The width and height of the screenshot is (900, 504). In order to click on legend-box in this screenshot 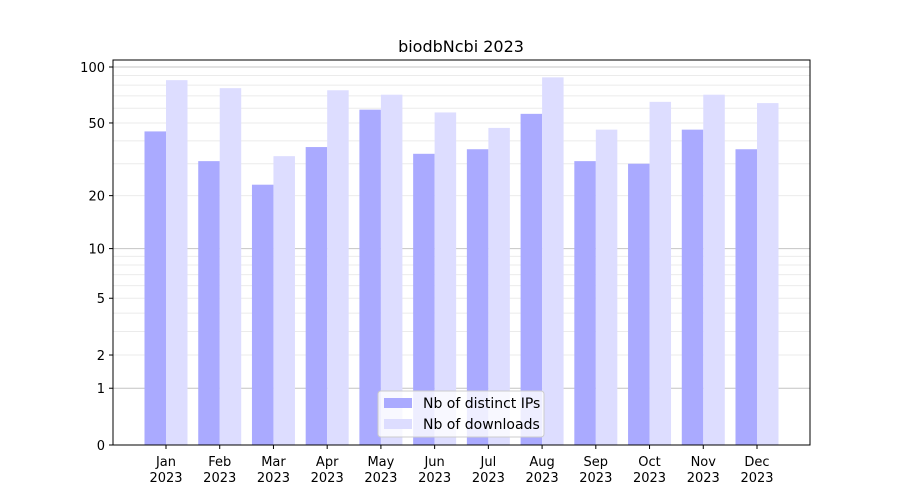, I will do `click(461, 414)`.